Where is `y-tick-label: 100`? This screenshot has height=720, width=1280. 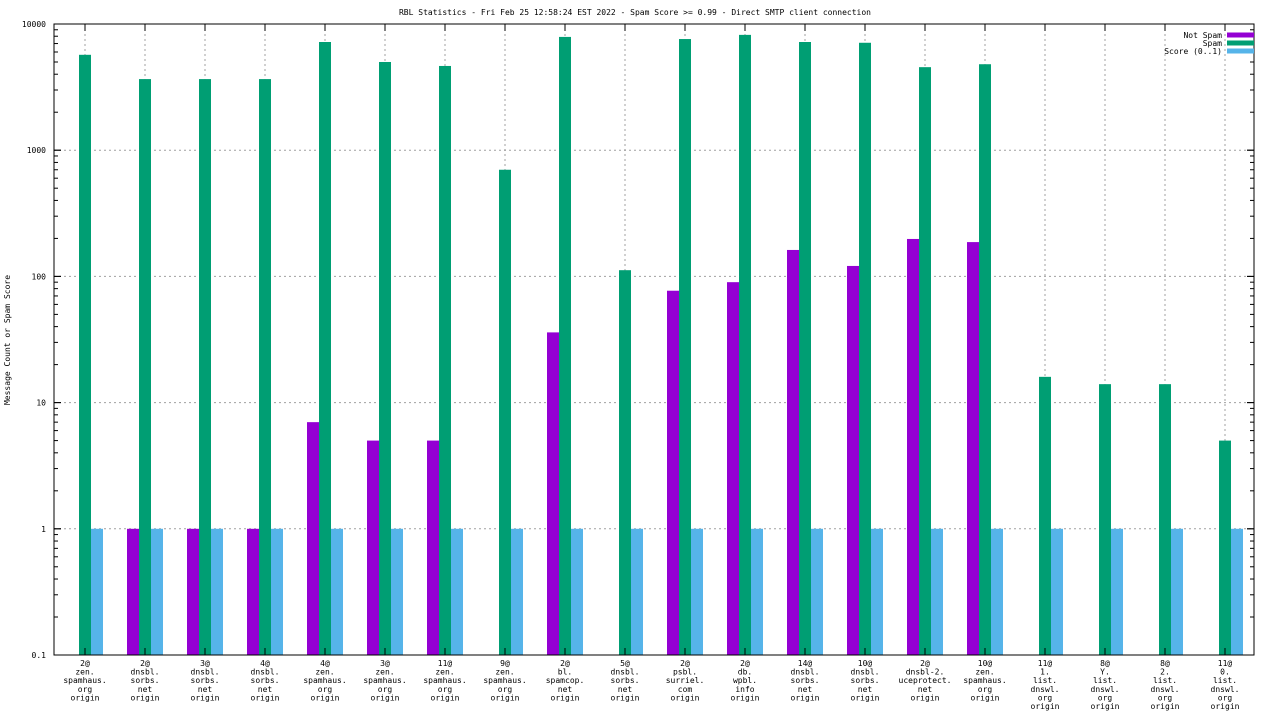 y-tick-label: 100 is located at coordinates (39, 276).